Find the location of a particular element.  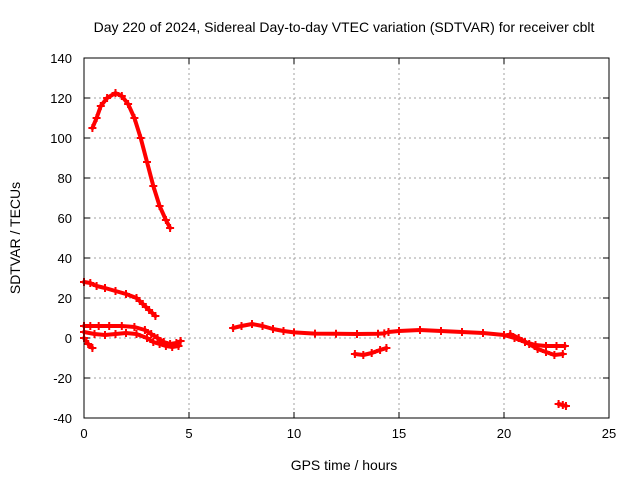

series-arc-day-a is located at coordinates (309, 329).